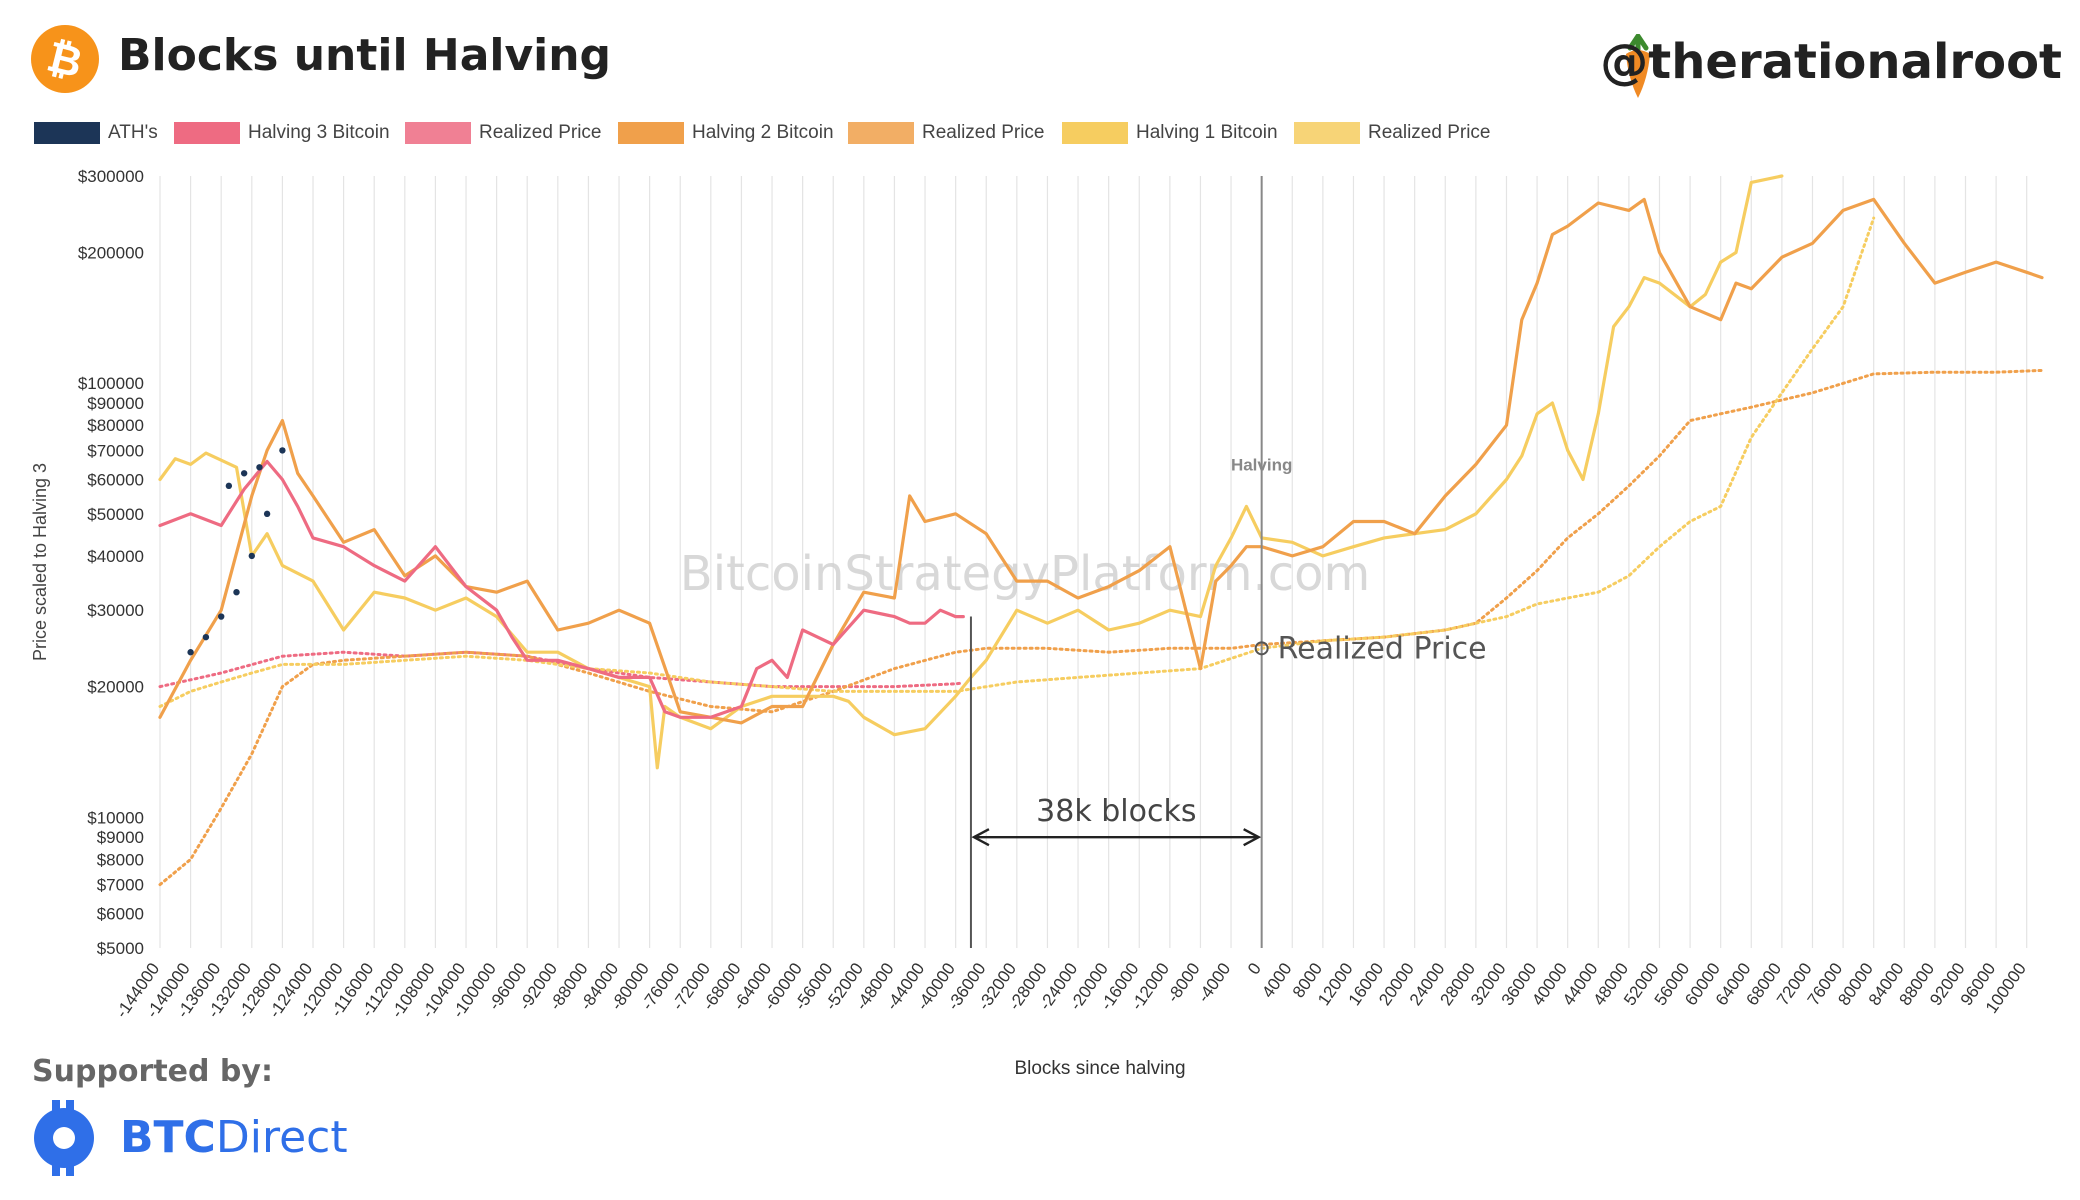  Describe the element at coordinates (1831, 62) in the screenshot. I see `author-handle: @therationalroot` at that location.